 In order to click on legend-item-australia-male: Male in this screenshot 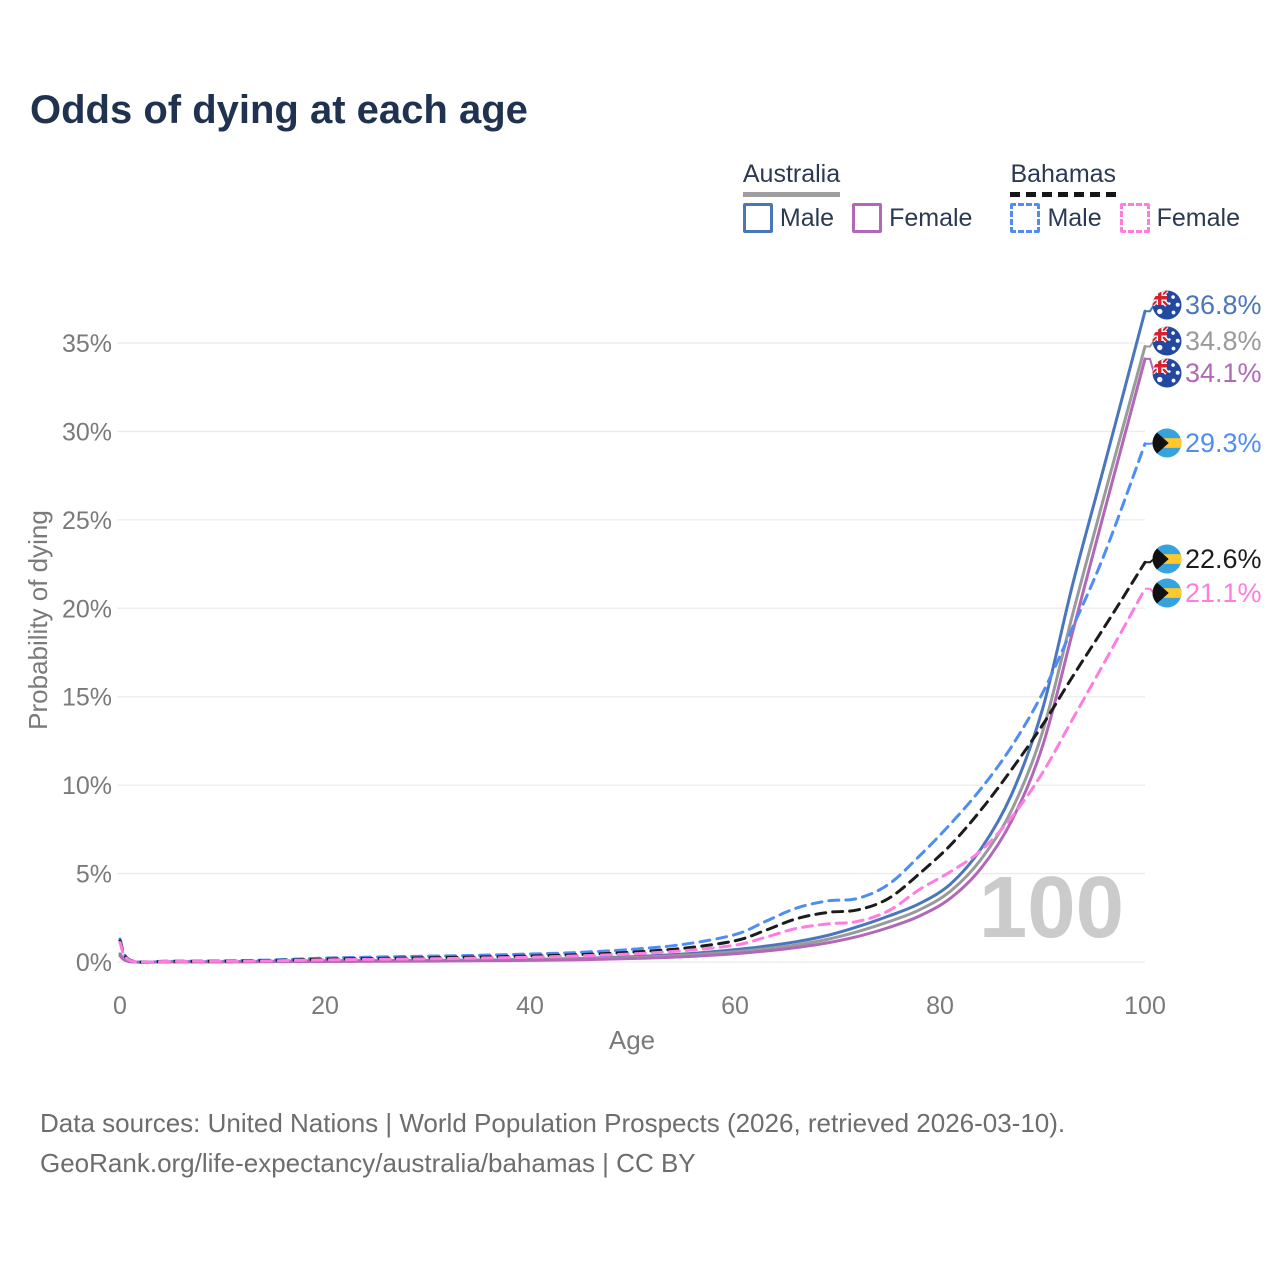, I will do `click(788, 218)`.